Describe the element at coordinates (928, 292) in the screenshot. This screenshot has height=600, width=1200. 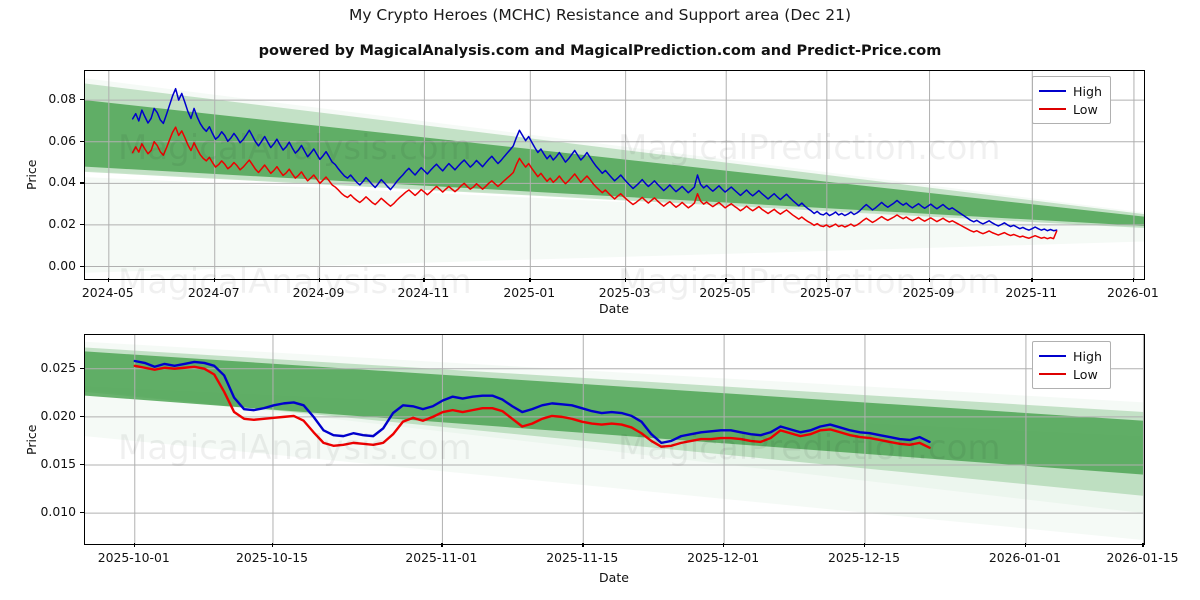
I see `x-tick-label: 2025-09` at that location.